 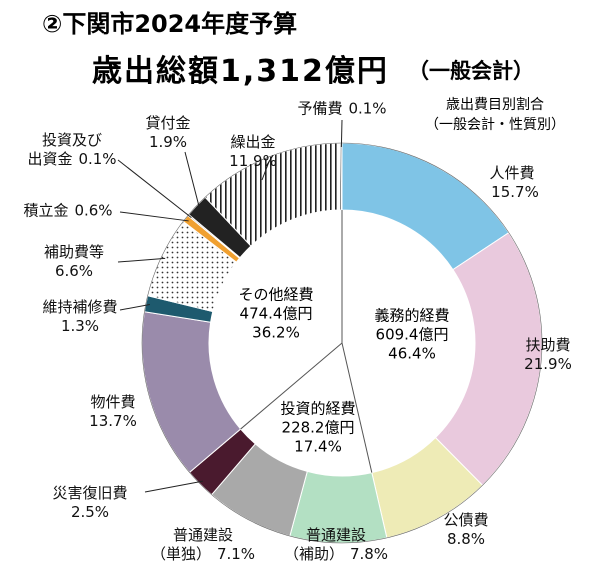 I want to click on group-name: 義務的経費, so click(x=412, y=315).